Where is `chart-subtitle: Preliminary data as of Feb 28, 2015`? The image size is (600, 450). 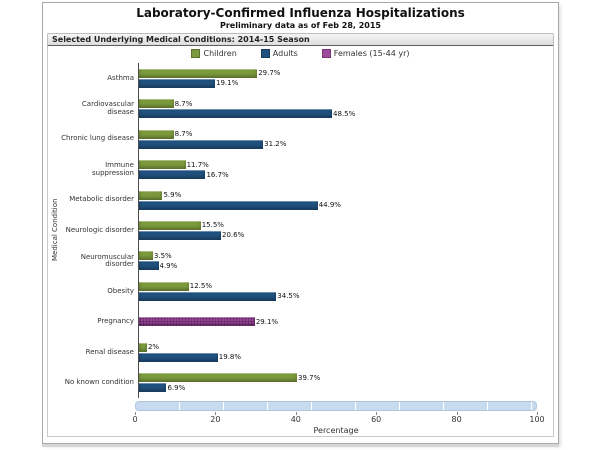 chart-subtitle: Preliminary data as of Feb 28, 2015 is located at coordinates (300, 25).